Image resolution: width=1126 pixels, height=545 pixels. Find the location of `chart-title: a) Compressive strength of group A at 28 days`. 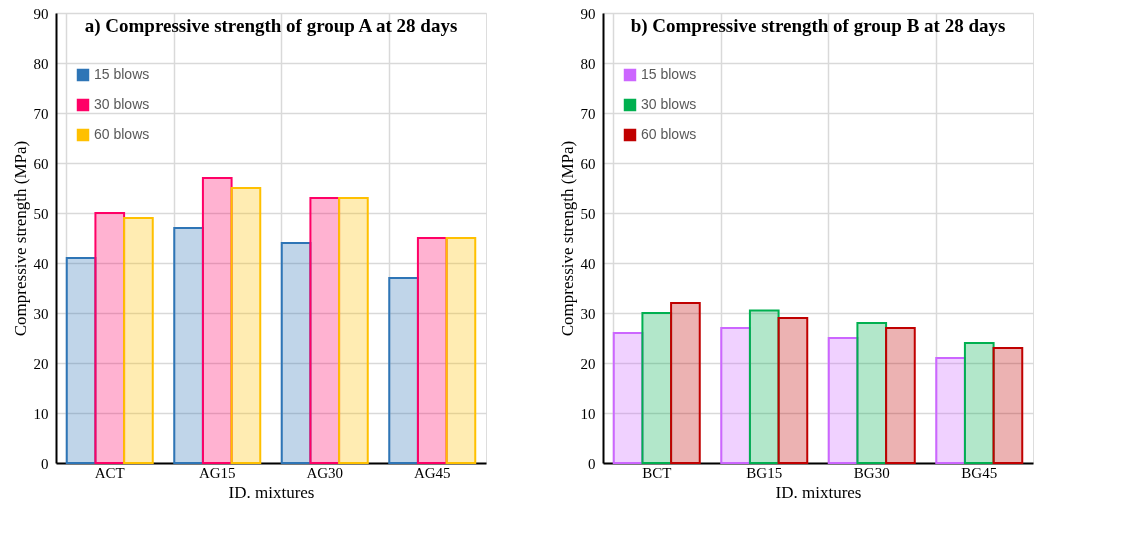

chart-title: a) Compressive strength of group A at 28 days is located at coordinates (271, 26).